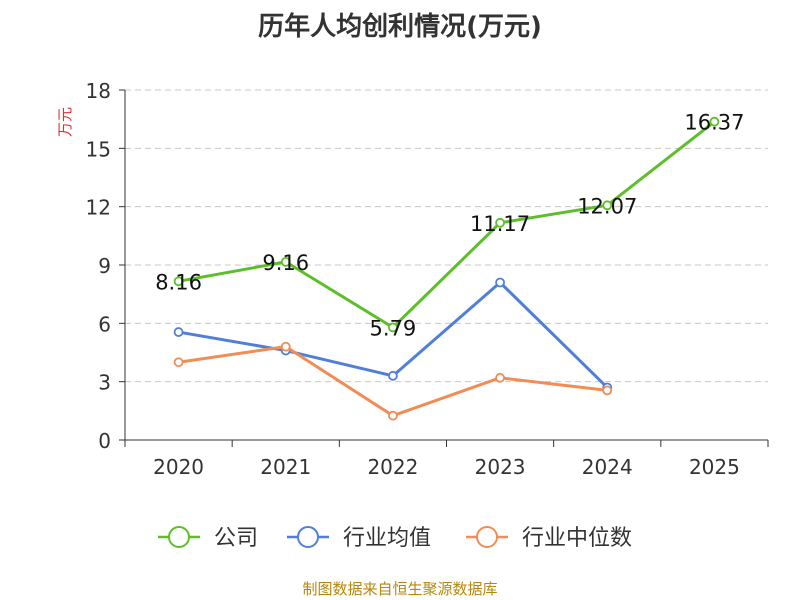 This screenshot has width=800, height=600. What do you see at coordinates (104, 324) in the screenshot?
I see `y-tick-label: 6` at bounding box center [104, 324].